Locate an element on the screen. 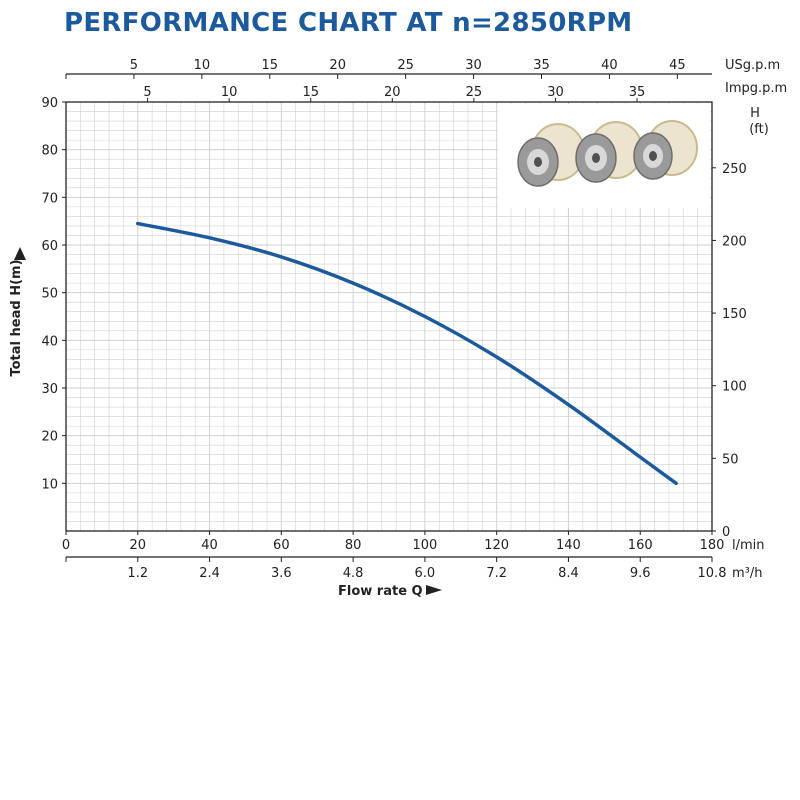 The width and height of the screenshot is (800, 800). y-tick-label: 10 is located at coordinates (49, 484).